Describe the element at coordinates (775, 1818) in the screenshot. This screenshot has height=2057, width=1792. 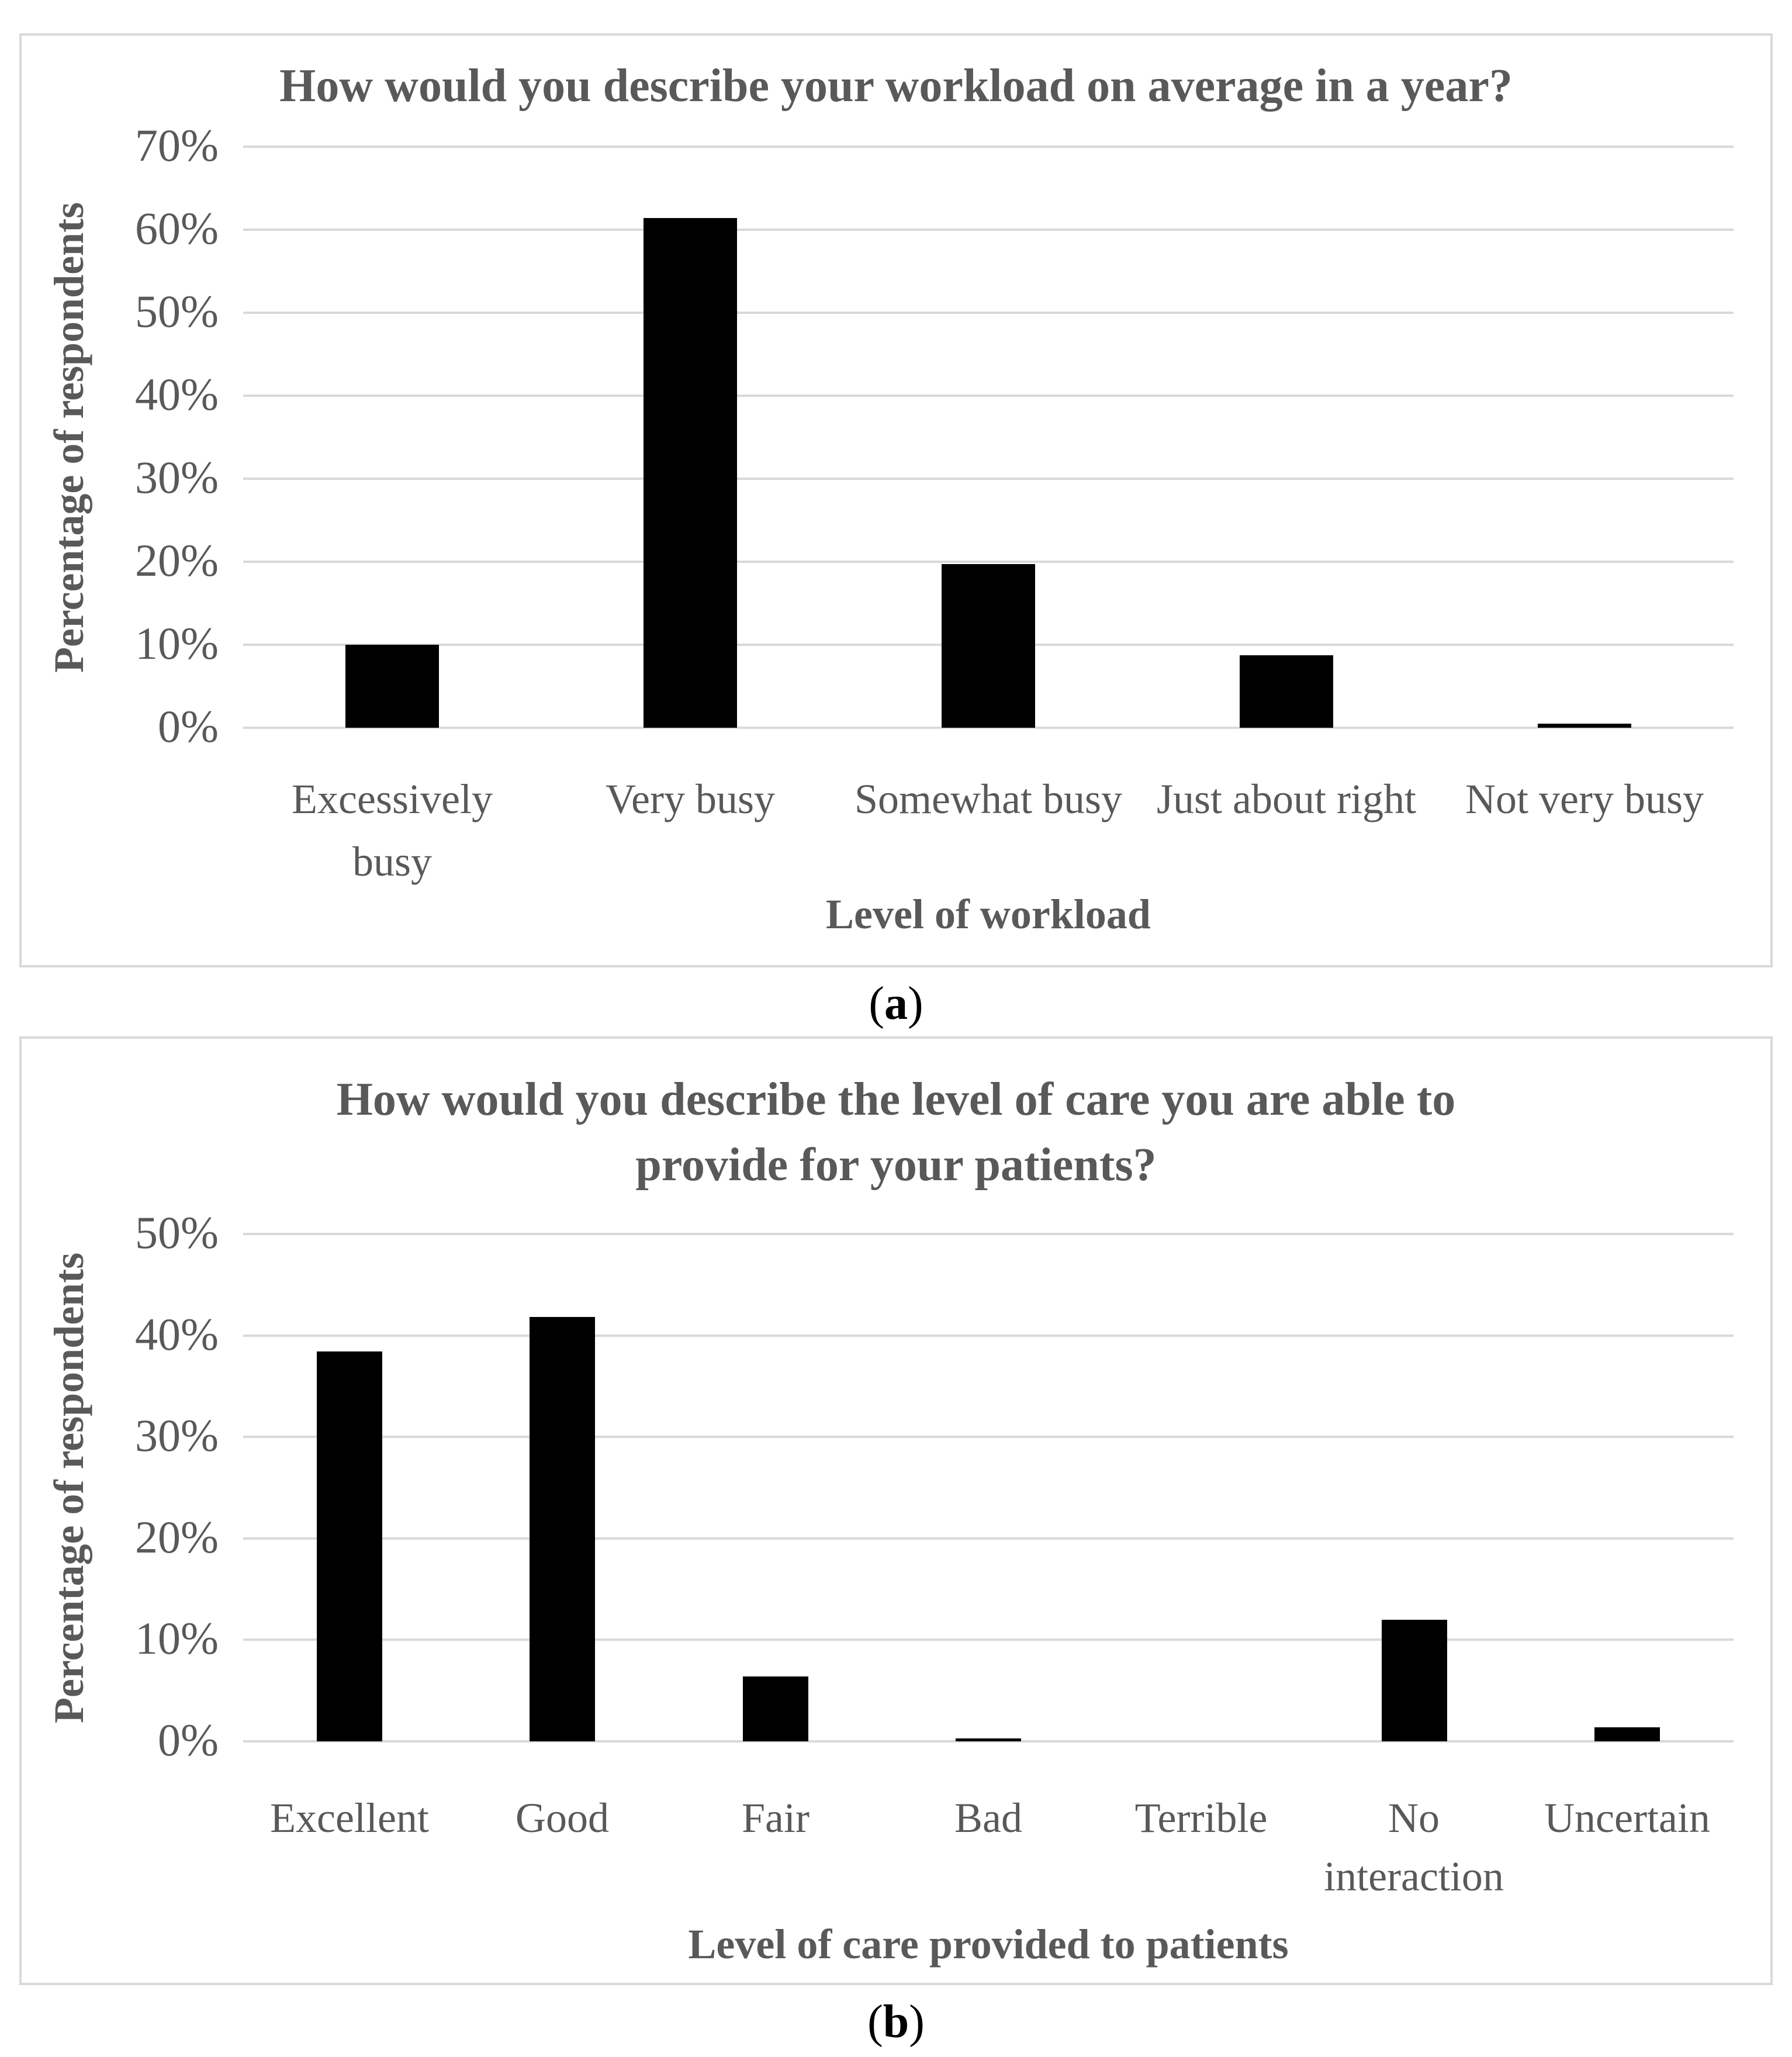
I see `x-category-label-fair: Fair` at that location.